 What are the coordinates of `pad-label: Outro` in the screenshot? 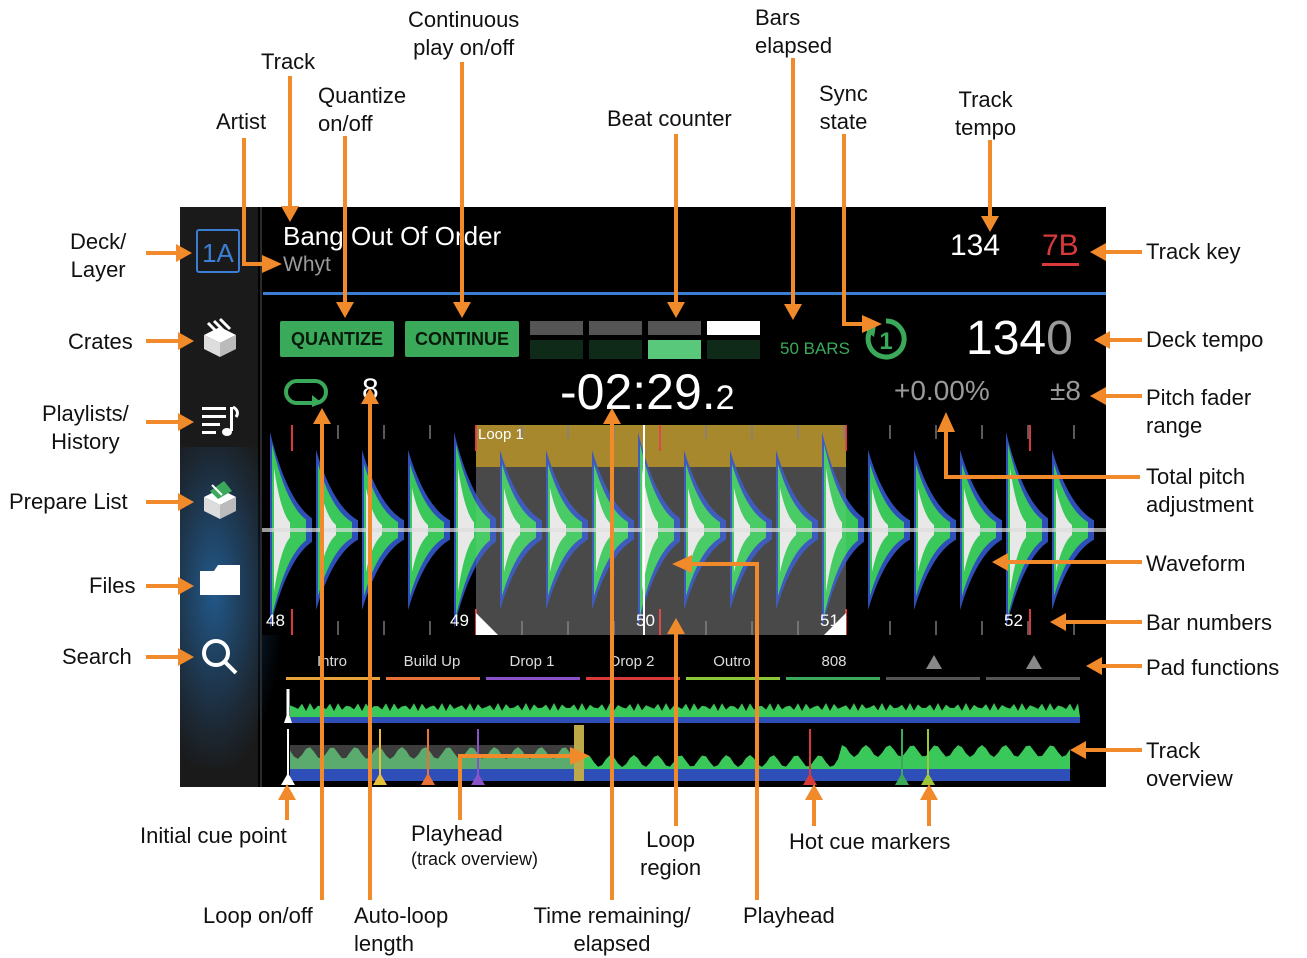 It's located at (732, 661).